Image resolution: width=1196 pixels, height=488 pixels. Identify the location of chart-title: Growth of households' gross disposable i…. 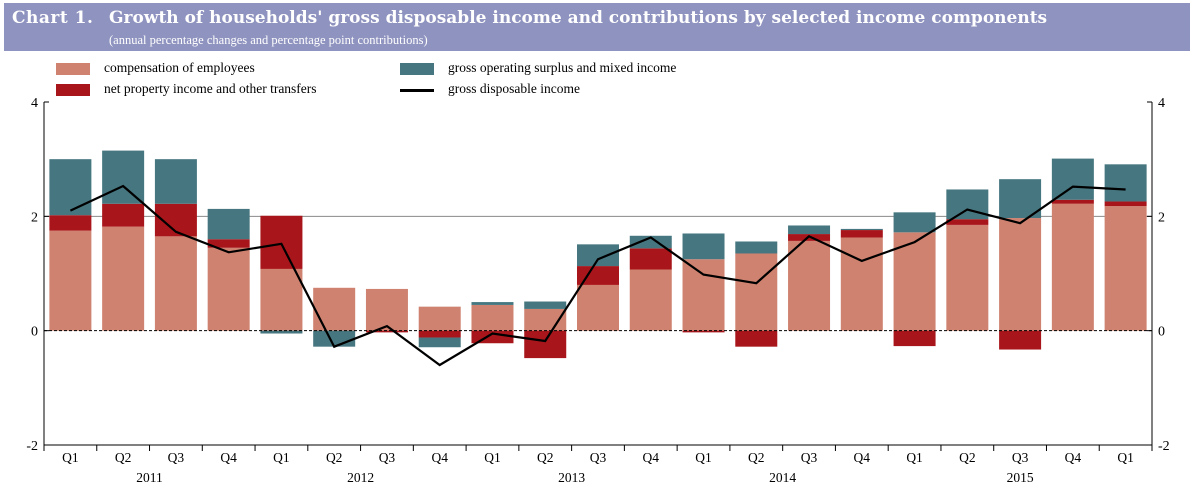
(578, 18).